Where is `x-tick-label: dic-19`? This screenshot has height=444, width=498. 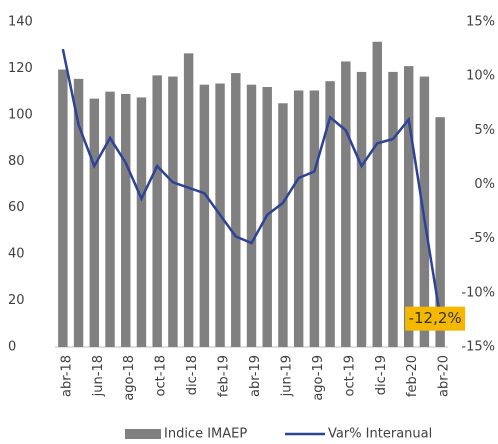
x-tick-label: dic-19 is located at coordinates (381, 375).